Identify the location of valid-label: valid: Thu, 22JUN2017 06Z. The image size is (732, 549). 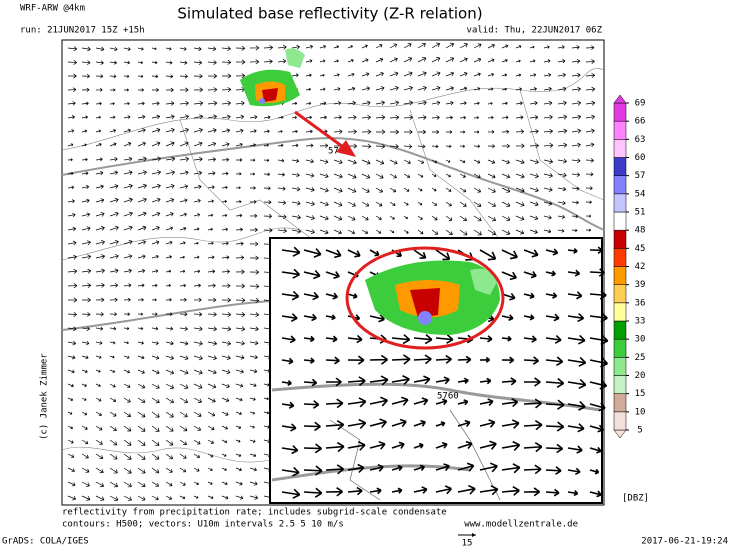
(535, 31).